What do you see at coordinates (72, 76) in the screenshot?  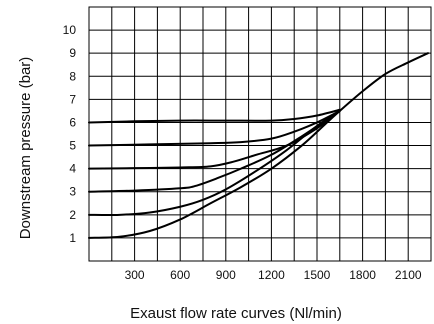 I see `y-tick-label: 8` at bounding box center [72, 76].